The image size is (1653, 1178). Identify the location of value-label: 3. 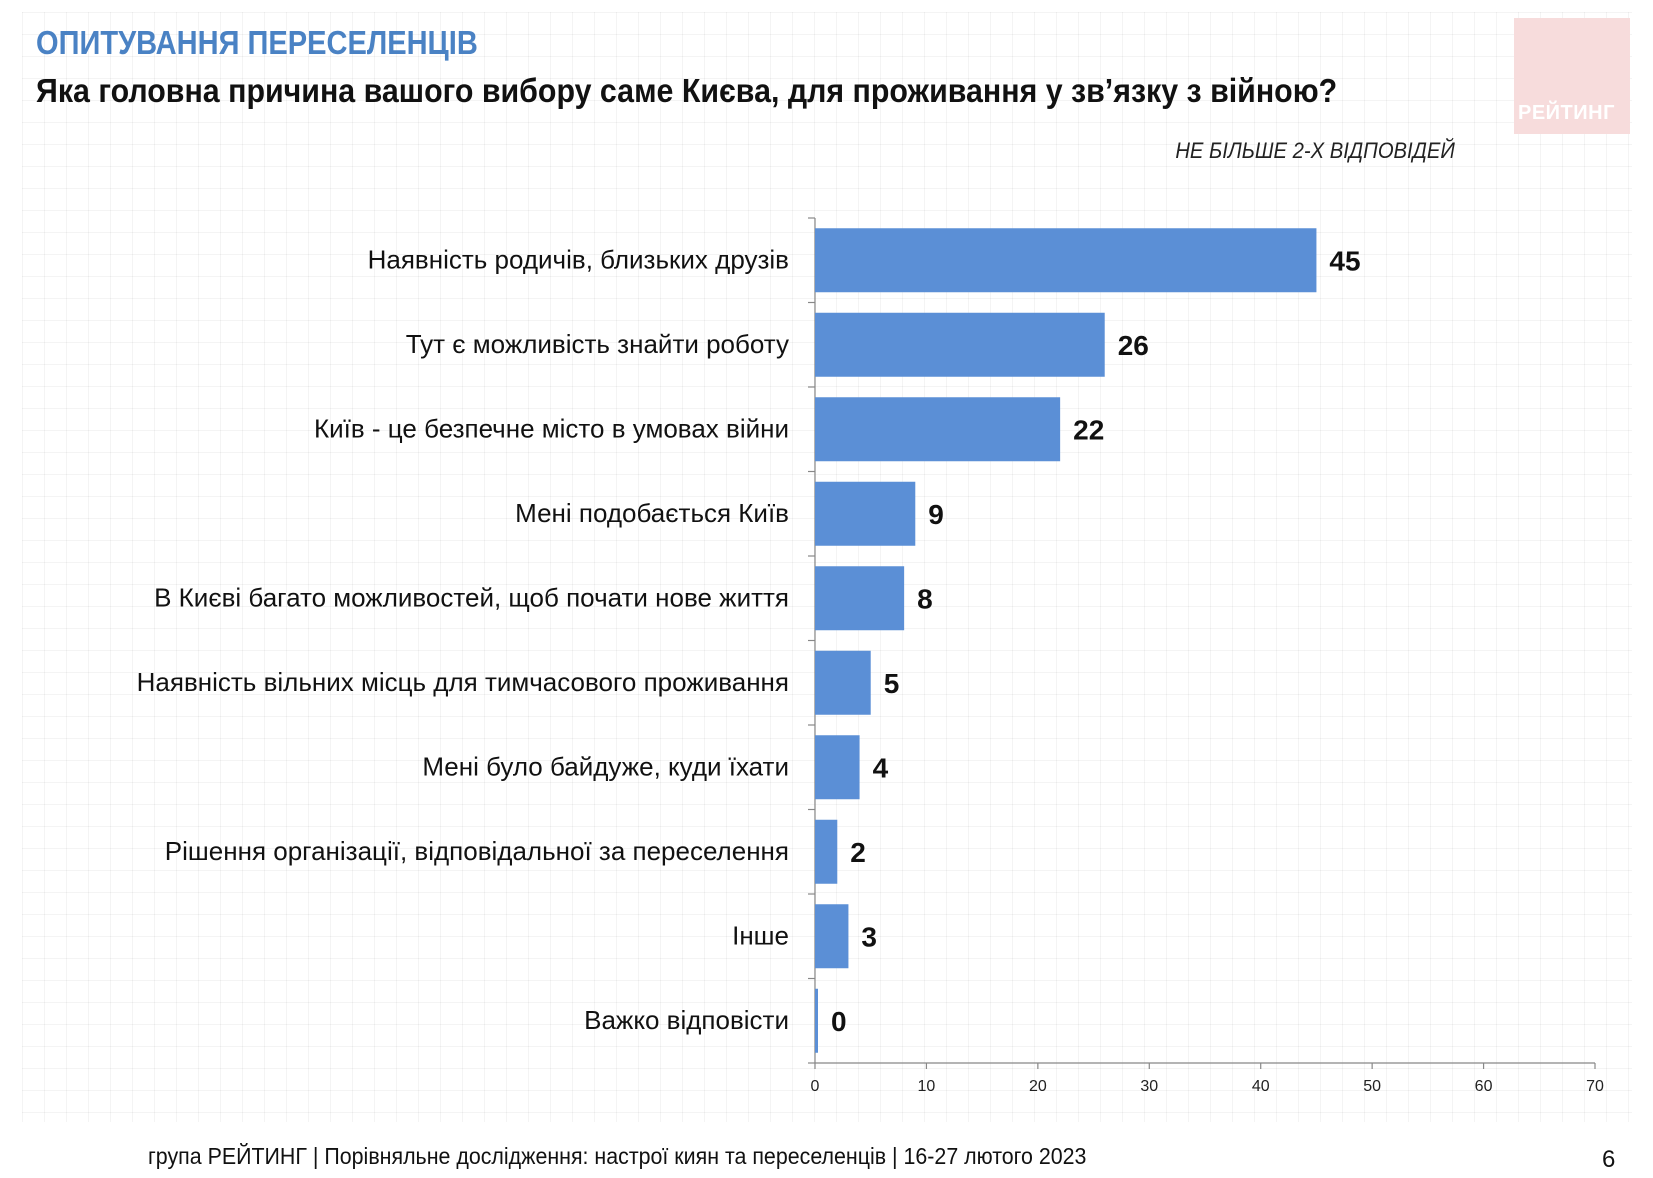
(869, 936).